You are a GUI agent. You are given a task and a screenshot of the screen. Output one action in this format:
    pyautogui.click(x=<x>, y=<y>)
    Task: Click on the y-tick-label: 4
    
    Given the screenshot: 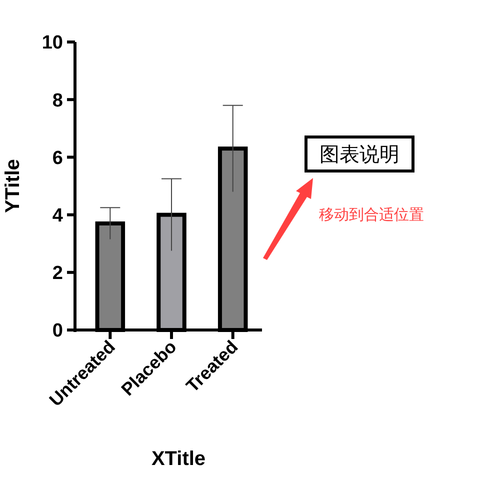 What is the action you would take?
    pyautogui.click(x=58, y=215)
    